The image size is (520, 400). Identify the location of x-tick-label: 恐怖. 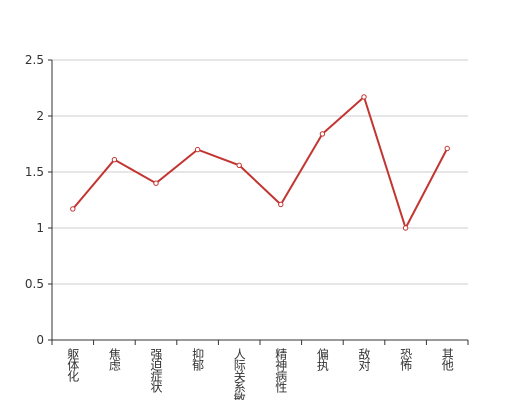
(406, 359).